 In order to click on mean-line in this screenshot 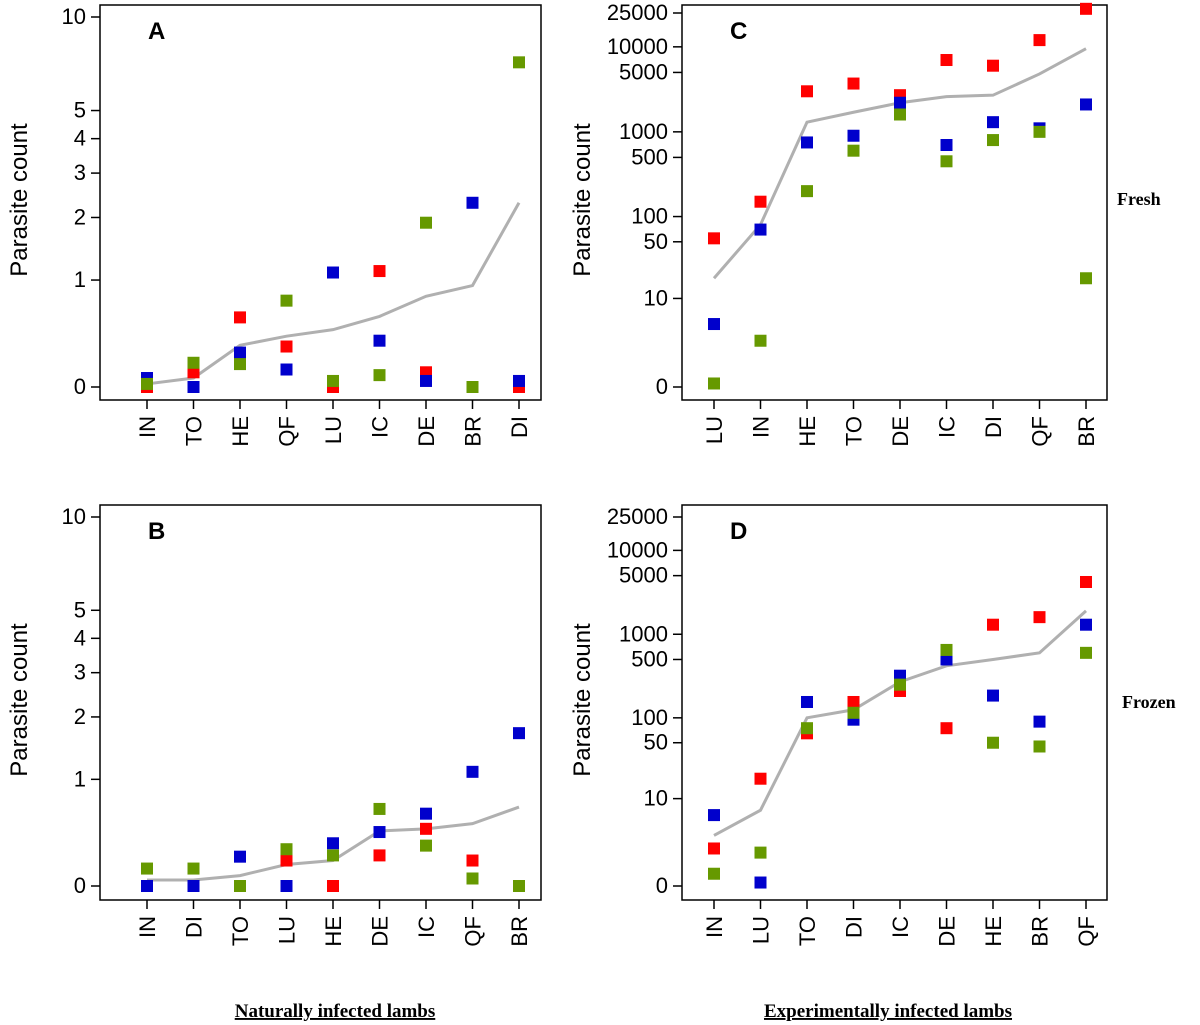, I will do `click(900, 723)`.